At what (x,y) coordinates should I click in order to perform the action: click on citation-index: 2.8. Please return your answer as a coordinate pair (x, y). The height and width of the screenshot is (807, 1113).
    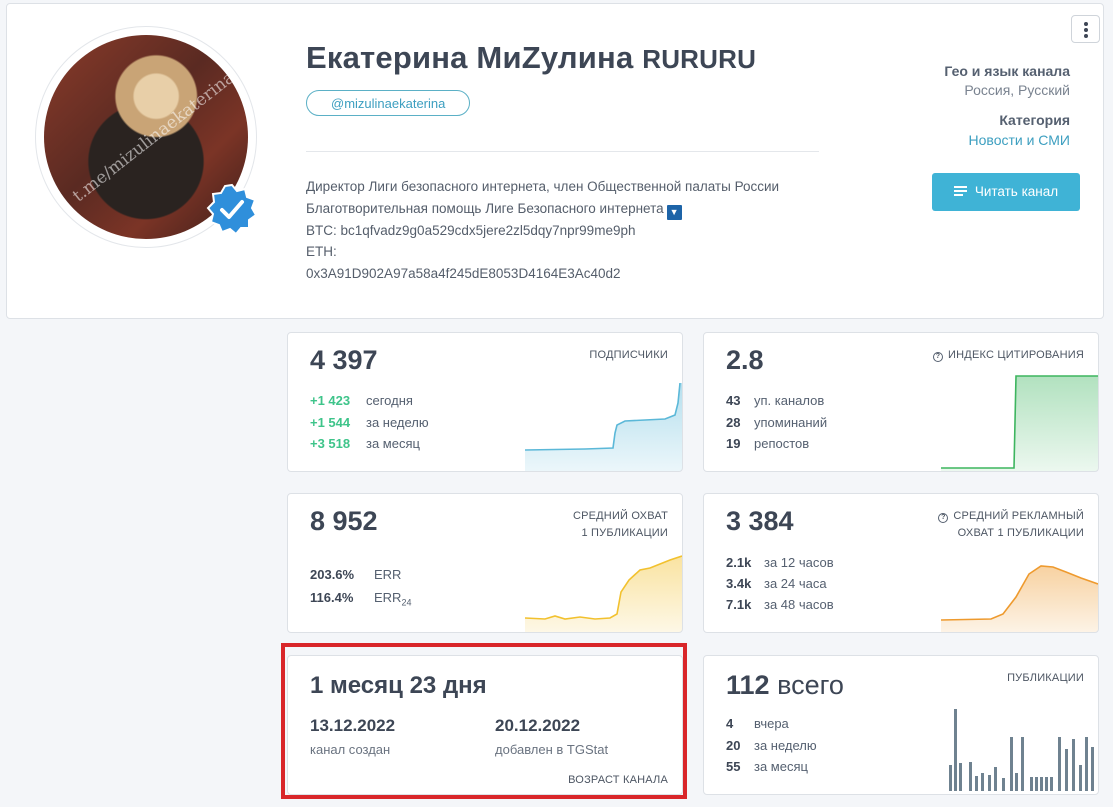
    Looking at the image, I should click on (745, 360).